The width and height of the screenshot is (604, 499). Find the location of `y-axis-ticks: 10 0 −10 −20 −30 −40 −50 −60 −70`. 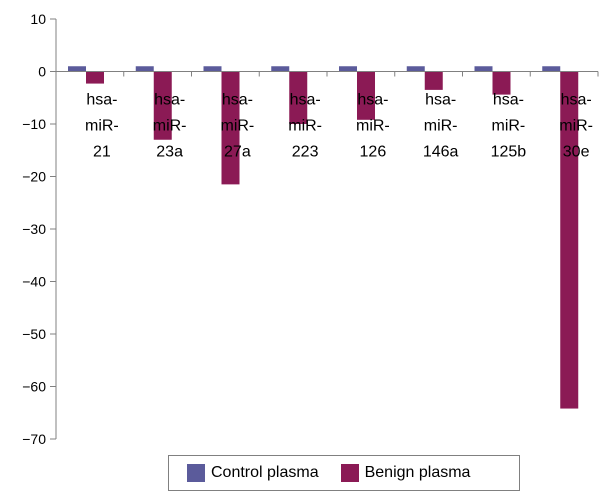

y-axis-ticks: 10 0 −10 −20 −30 −40 −50 −60 −70 is located at coordinates (39, 229).